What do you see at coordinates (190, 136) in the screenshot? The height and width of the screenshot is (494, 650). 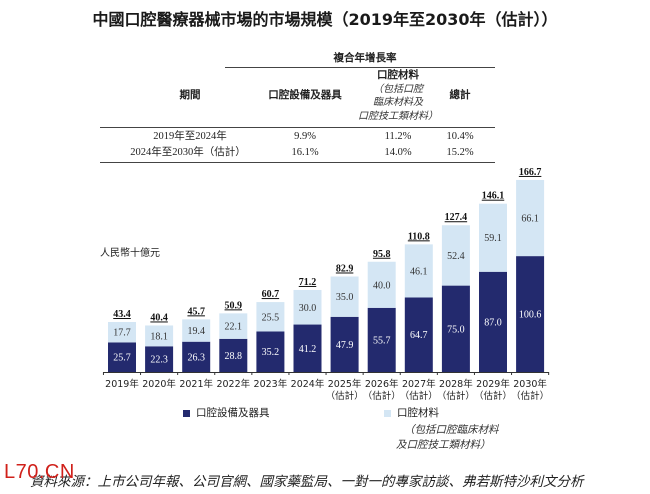 I see `row-period: 2019年至2024年` at bounding box center [190, 136].